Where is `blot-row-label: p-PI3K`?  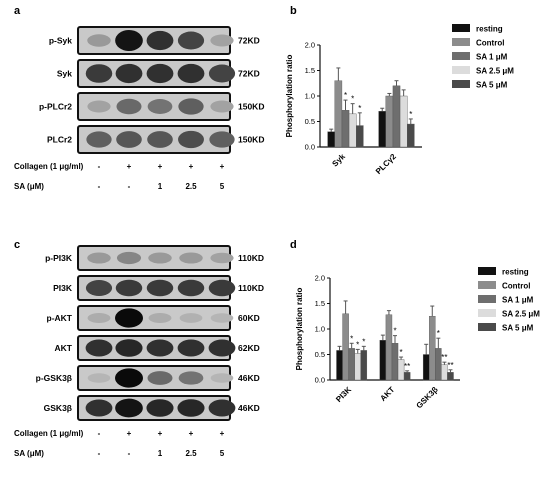
blot-row-label: p-PI3K is located at coordinates (59, 258).